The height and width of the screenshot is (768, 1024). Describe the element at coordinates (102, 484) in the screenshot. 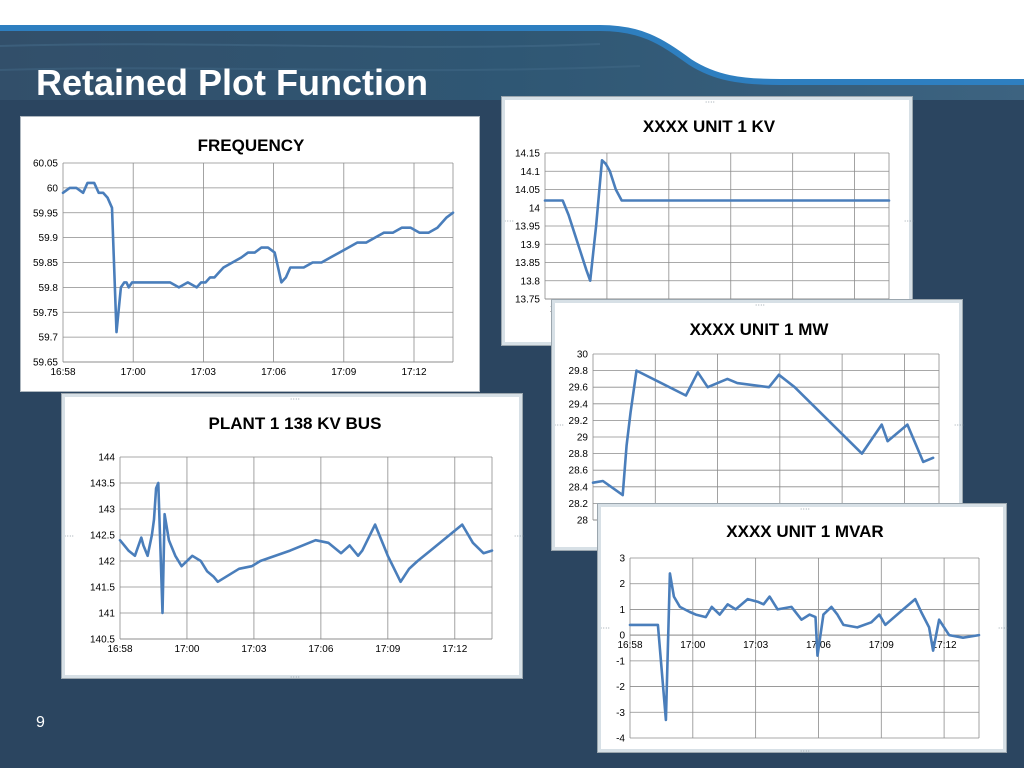

I see `y-tick-label: 143.5` at that location.